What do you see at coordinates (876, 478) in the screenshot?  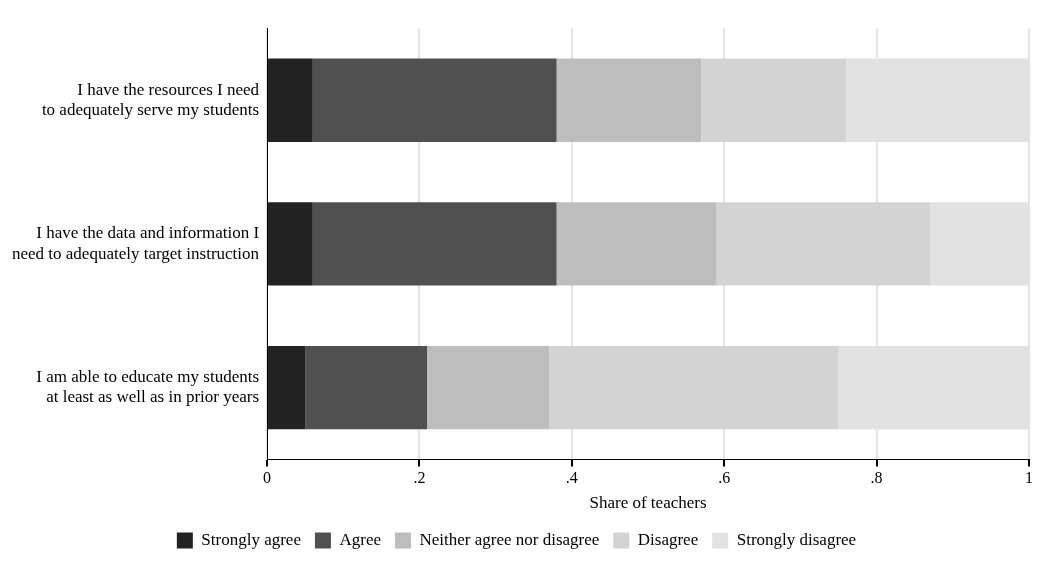 I see `x-tick-label: .8` at bounding box center [876, 478].